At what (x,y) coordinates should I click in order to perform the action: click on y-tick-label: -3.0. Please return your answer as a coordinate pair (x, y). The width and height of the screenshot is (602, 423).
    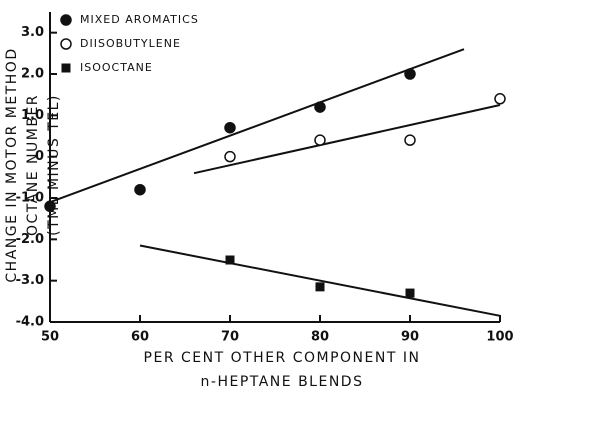
    Looking at the image, I should click on (30, 280).